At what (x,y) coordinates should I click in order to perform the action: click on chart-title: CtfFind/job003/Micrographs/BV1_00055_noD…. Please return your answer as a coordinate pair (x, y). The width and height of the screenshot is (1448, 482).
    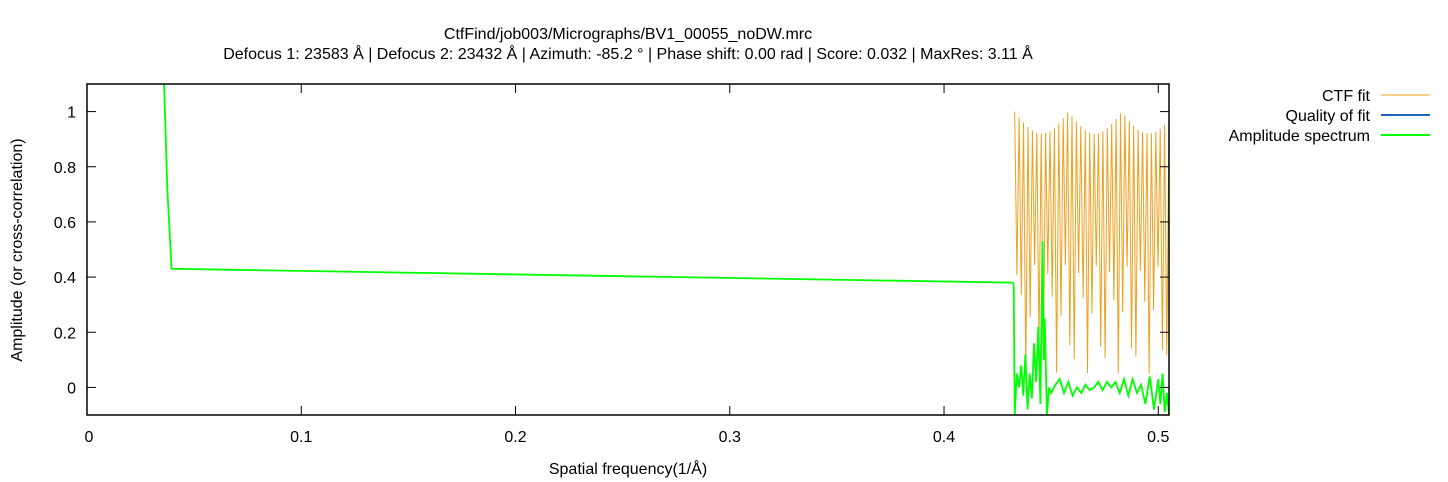
    Looking at the image, I should click on (628, 34).